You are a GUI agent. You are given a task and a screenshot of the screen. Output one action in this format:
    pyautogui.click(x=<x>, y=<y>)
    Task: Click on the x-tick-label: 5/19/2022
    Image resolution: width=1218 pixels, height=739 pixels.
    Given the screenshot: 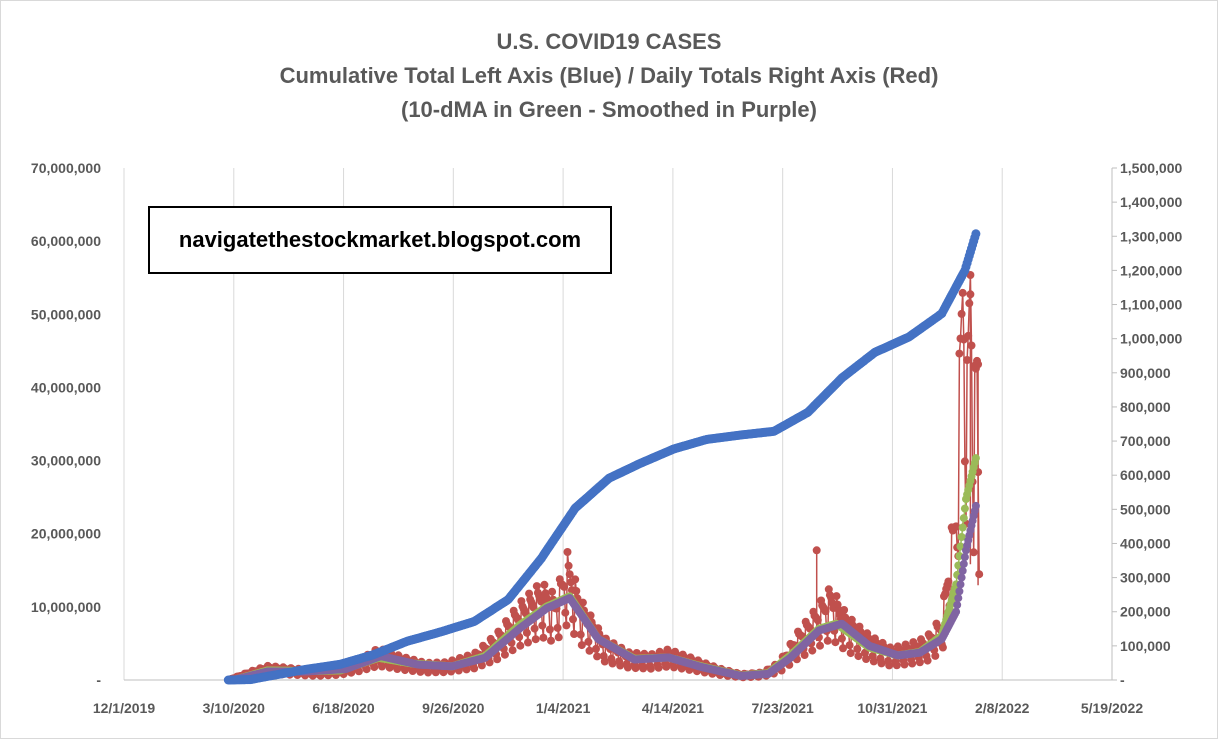 What is the action you would take?
    pyautogui.click(x=1112, y=708)
    